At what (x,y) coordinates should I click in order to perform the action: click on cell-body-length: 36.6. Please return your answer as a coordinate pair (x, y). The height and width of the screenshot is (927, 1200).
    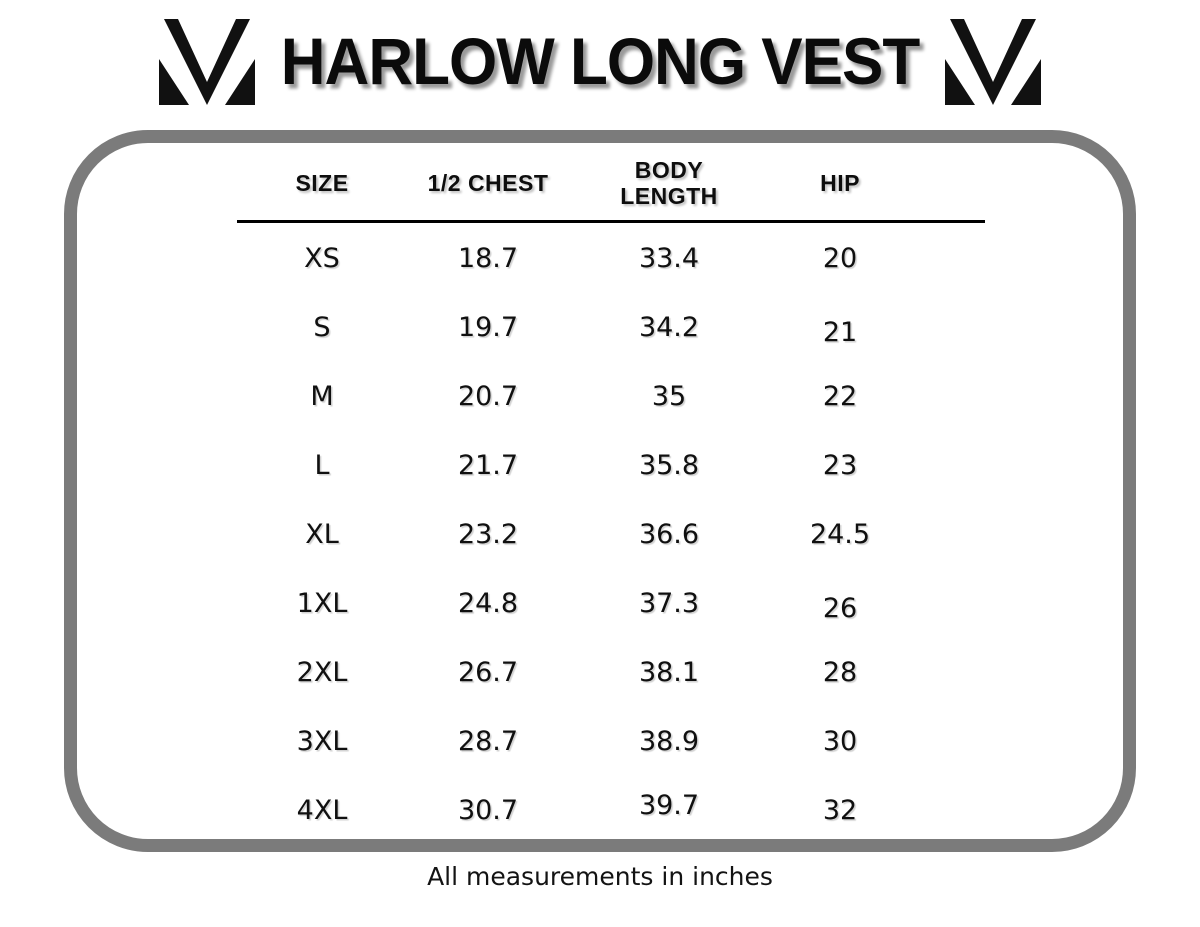
    Looking at the image, I should click on (669, 534).